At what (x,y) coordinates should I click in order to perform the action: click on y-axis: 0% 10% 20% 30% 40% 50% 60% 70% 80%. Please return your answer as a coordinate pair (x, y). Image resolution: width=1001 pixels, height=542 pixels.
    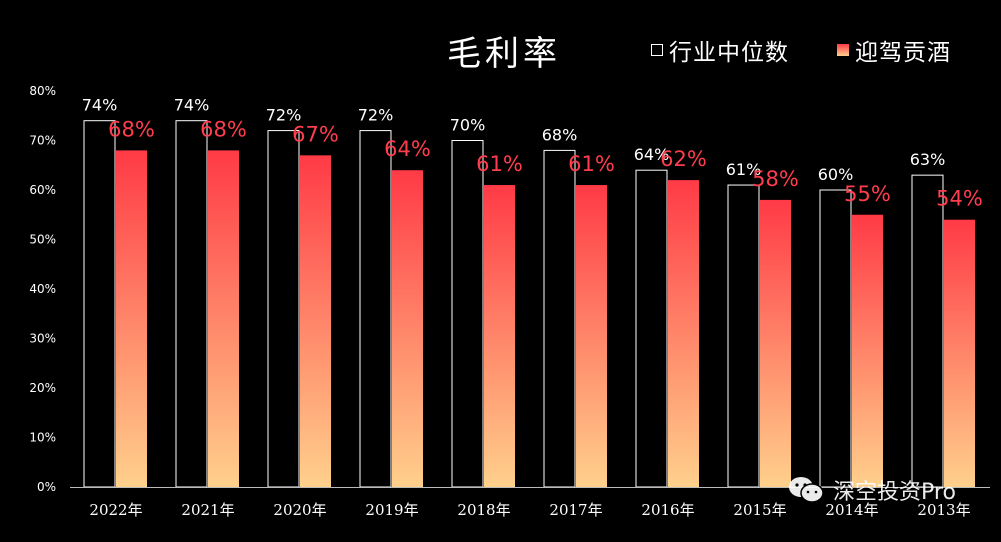
    Looking at the image, I should click on (42, 289).